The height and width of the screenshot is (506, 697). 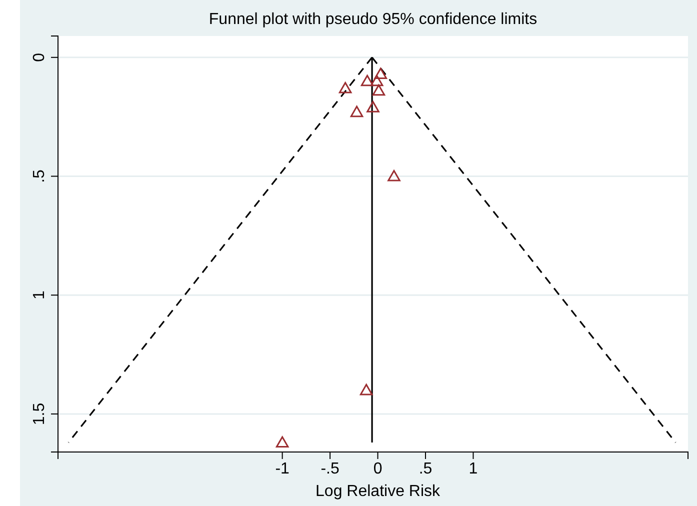 What do you see at coordinates (377, 469) in the screenshot?
I see `x-tick-label: 0` at bounding box center [377, 469].